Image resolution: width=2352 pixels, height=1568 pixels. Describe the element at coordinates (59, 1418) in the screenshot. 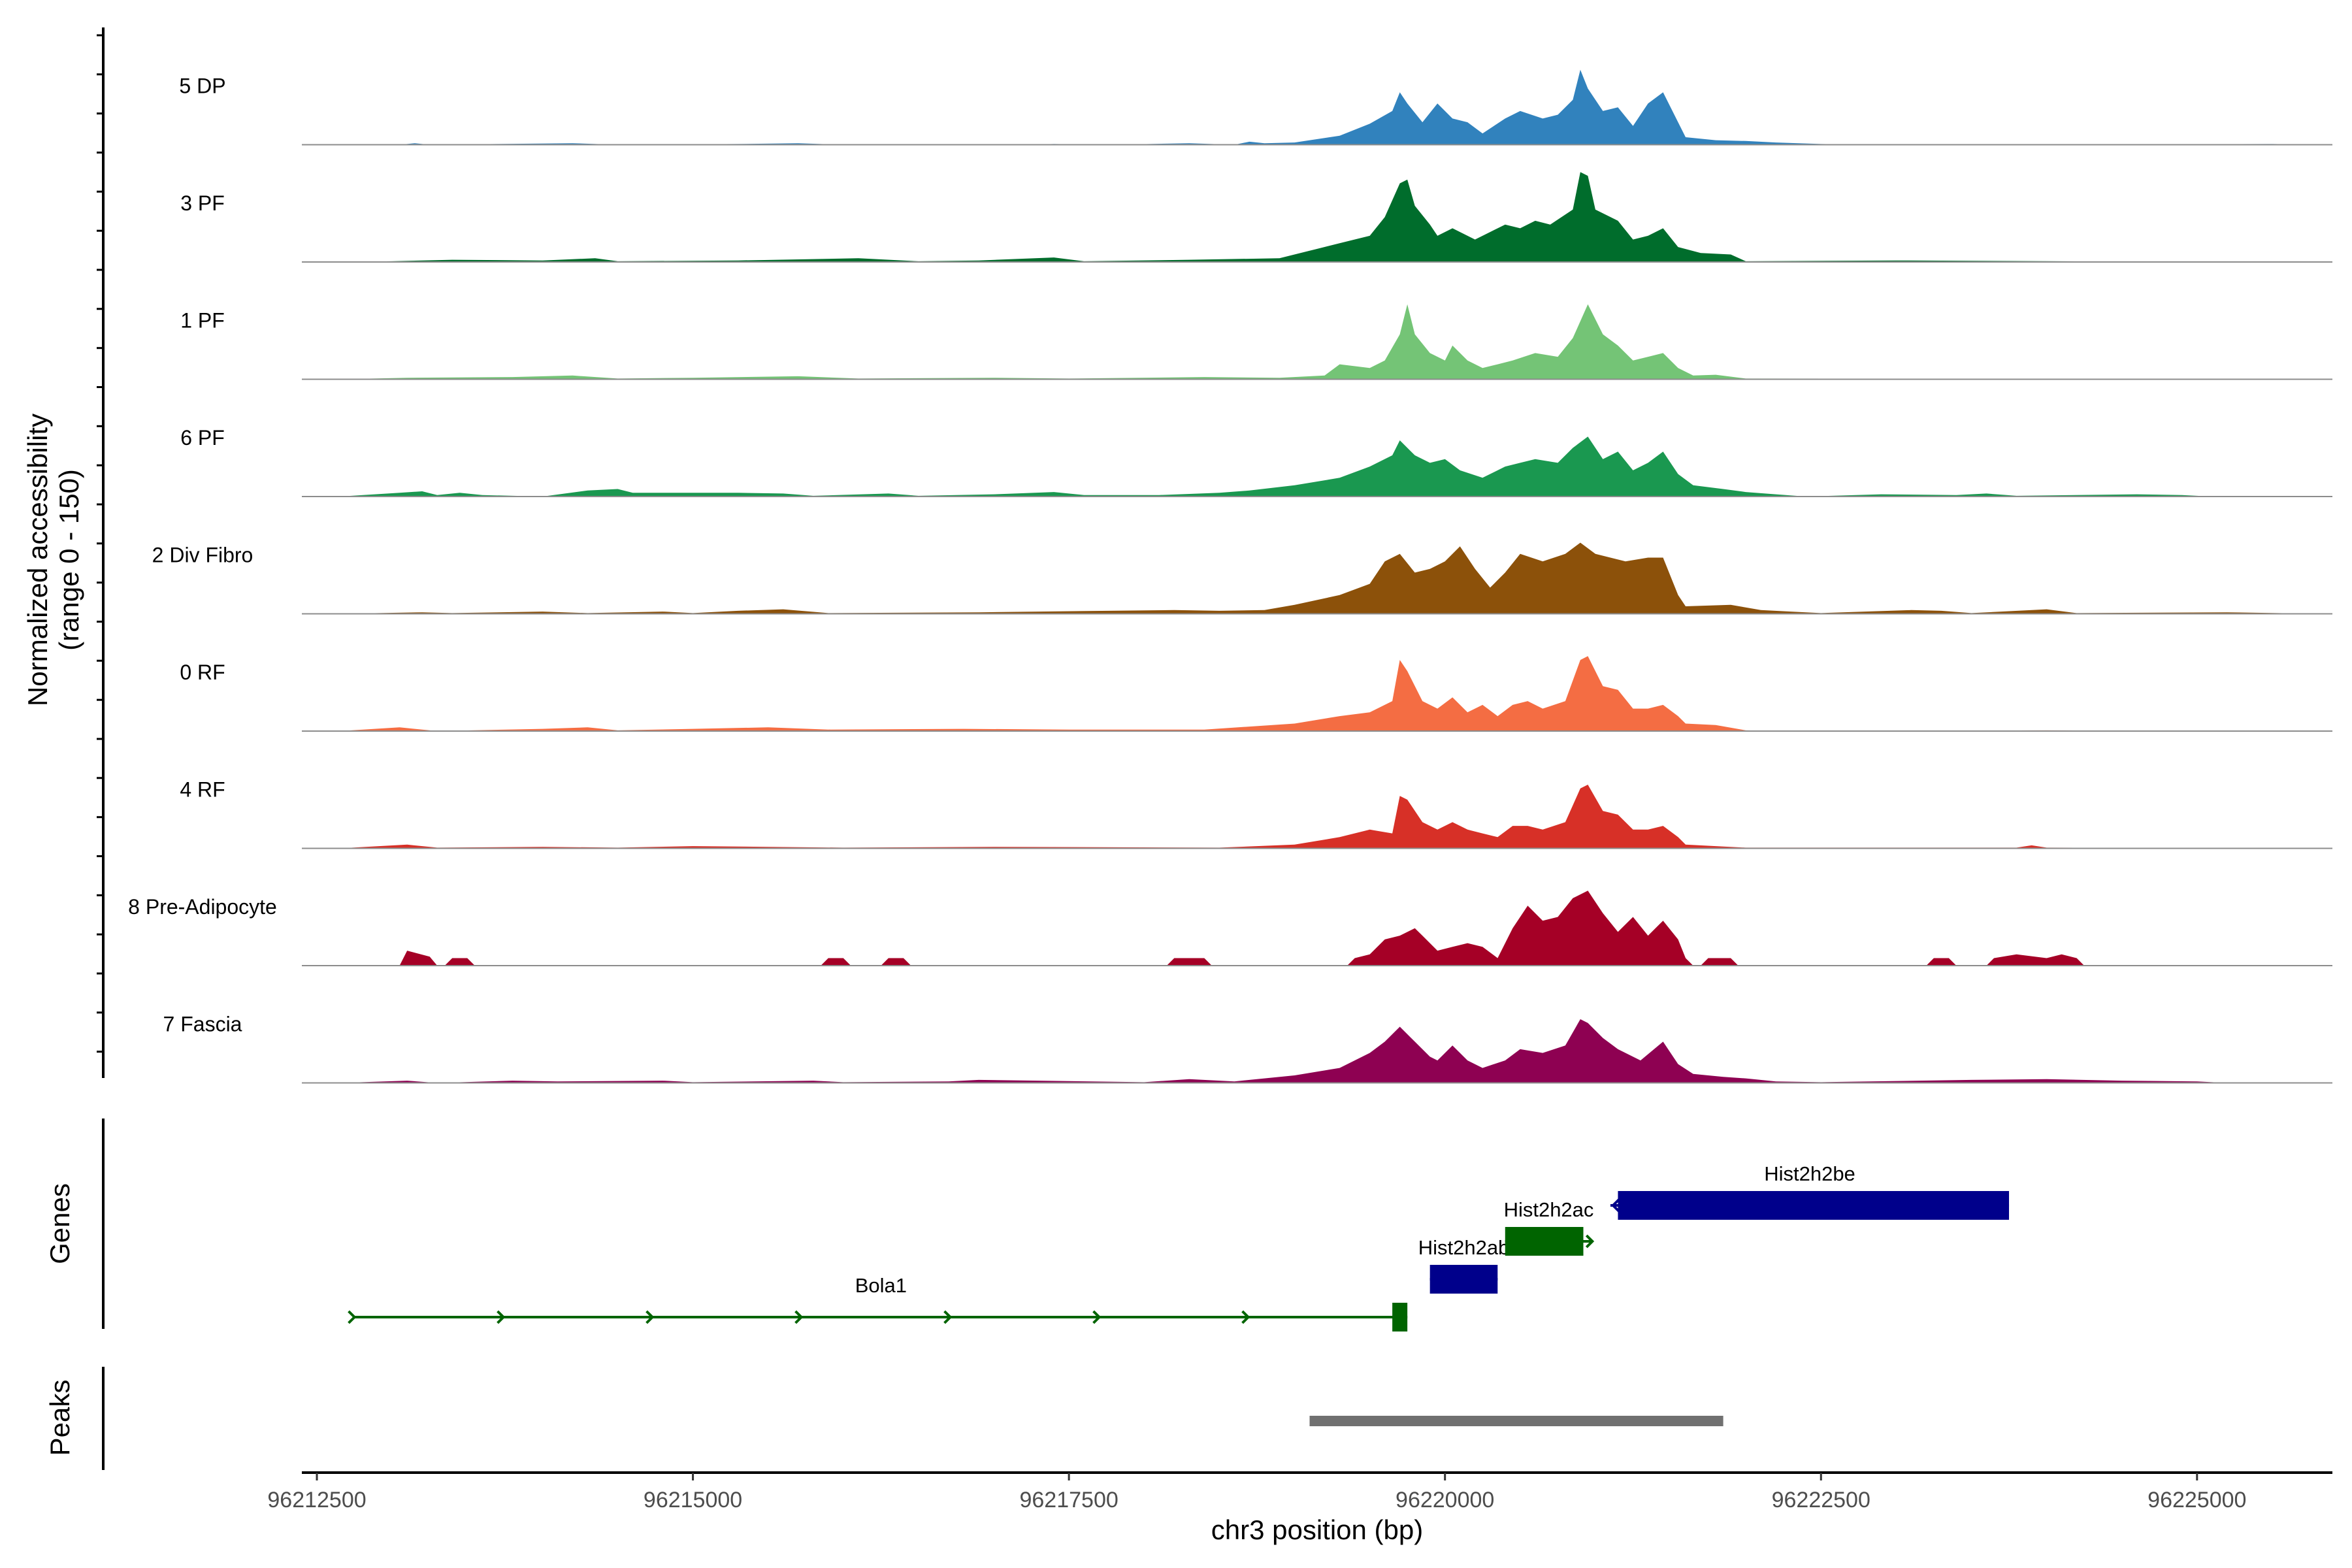

I see `peaks-panel-label: Peaks` at that location.